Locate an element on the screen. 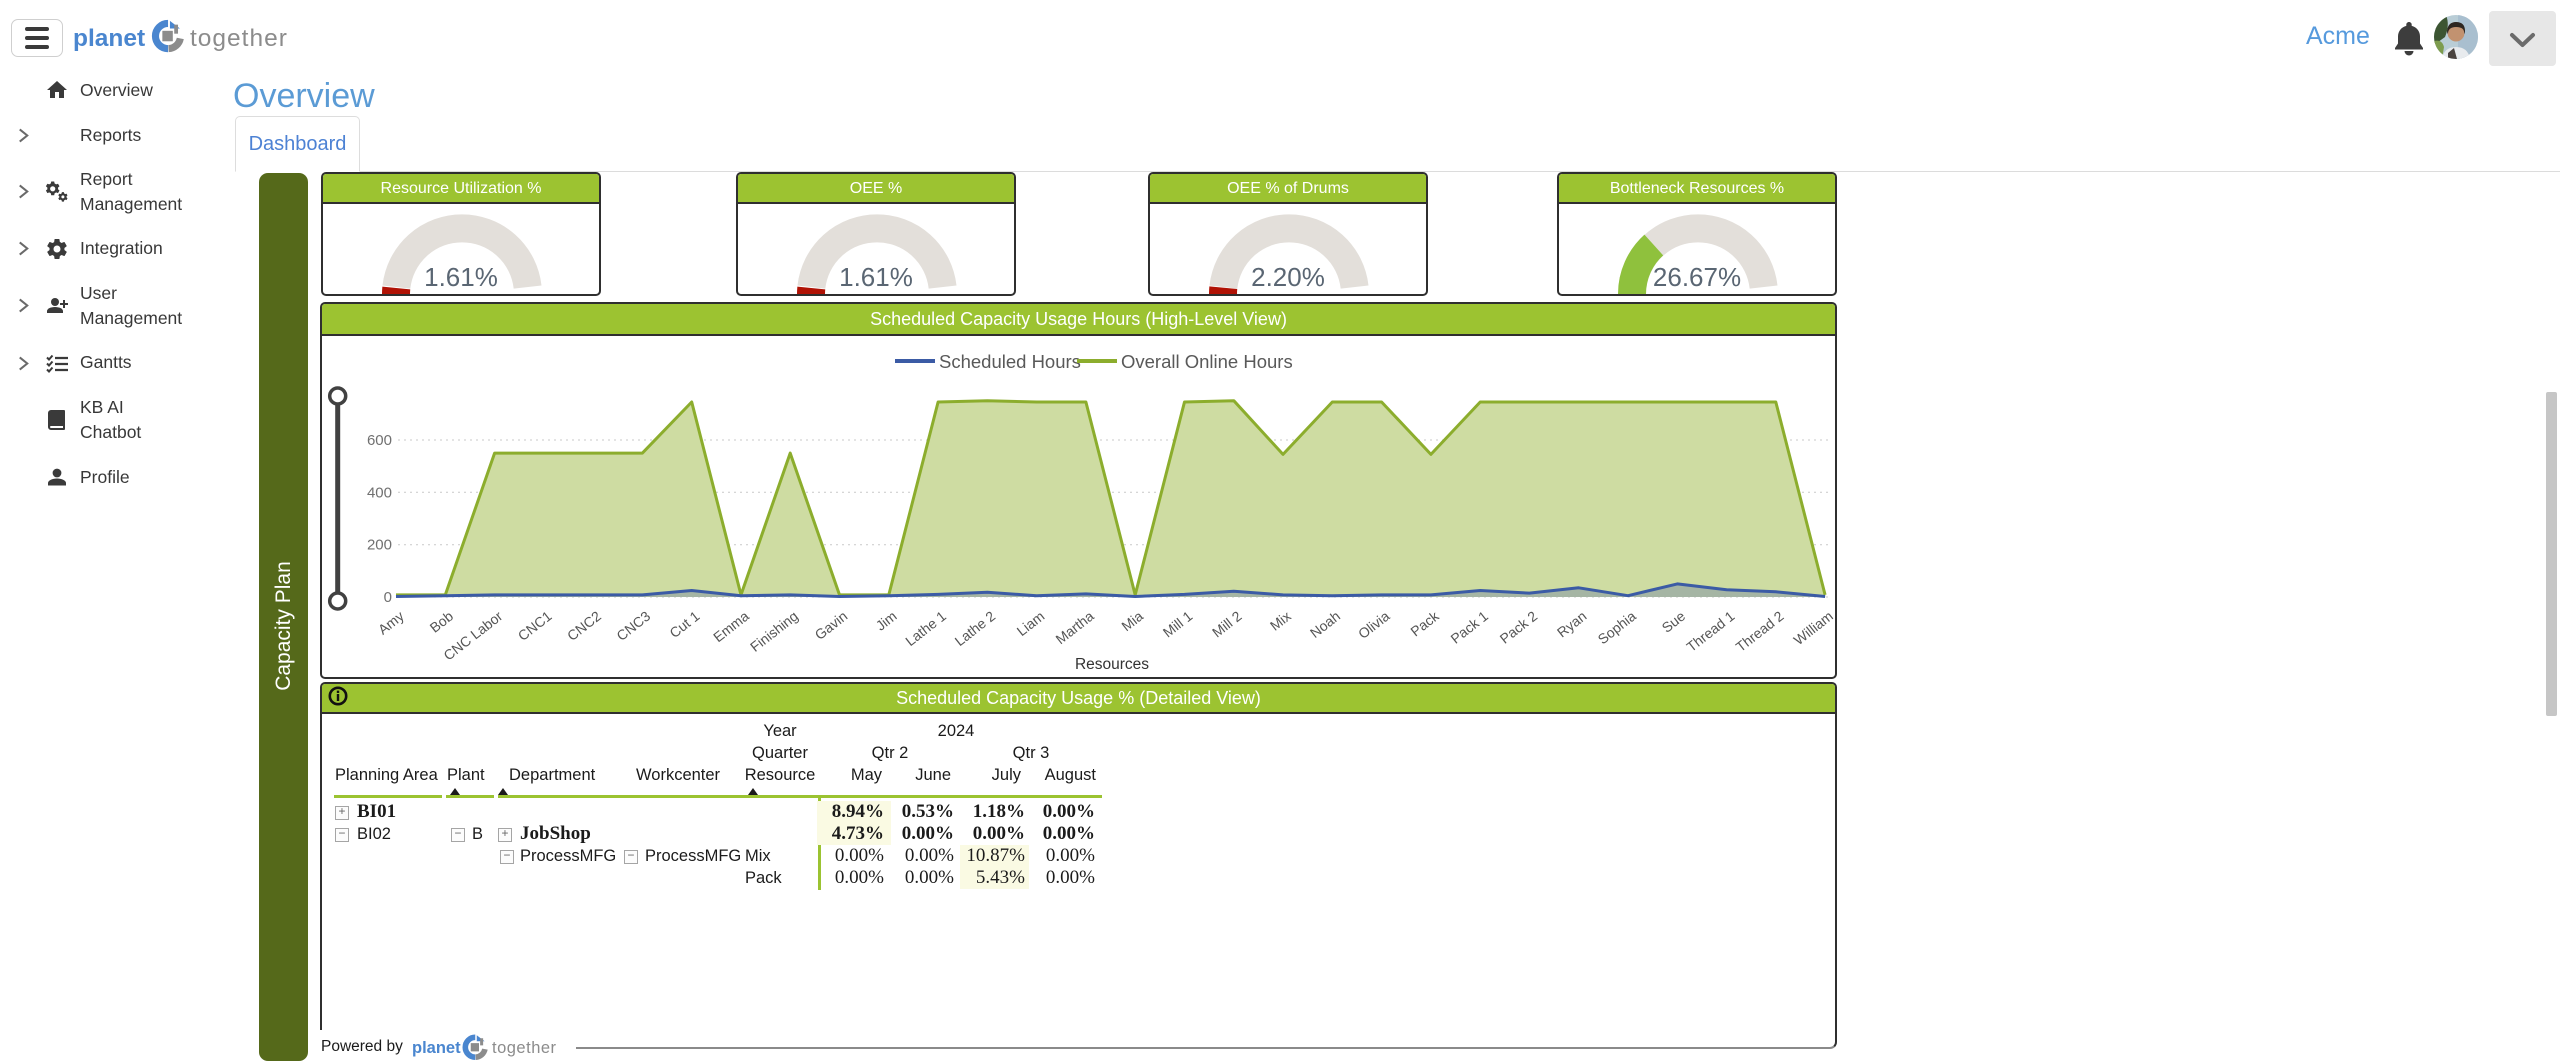  svg-text: Pack is located at coordinates (1424, 623).